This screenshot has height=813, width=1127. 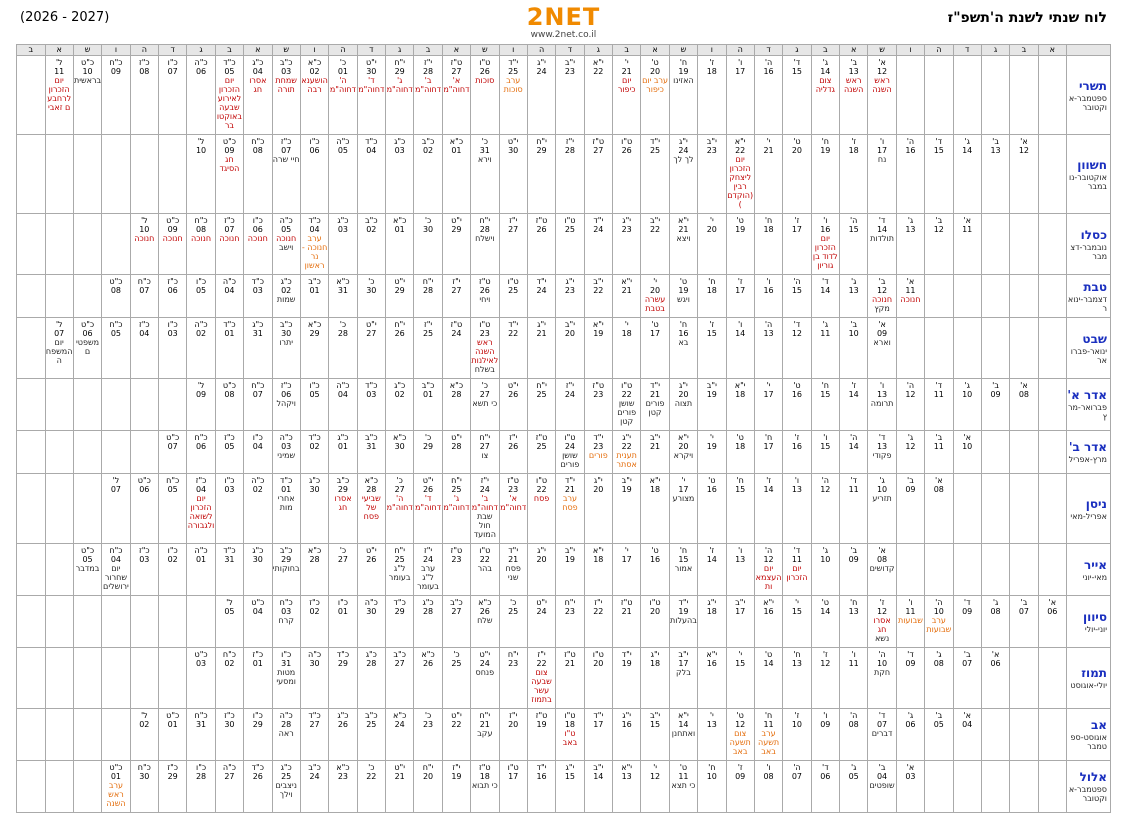 What do you see at coordinates (712, 767) in the screenshot?
I see `hebrew-date: ח'` at bounding box center [712, 767].